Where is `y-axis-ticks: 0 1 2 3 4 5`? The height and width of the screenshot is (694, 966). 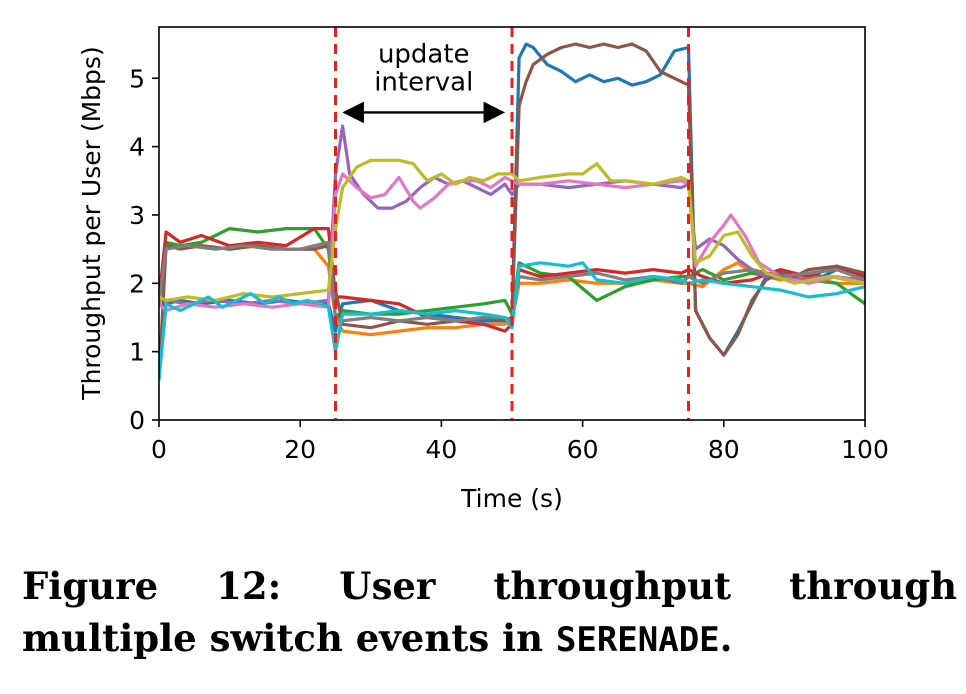 y-axis-ticks: 0 1 2 3 4 5 is located at coordinates (144, 249).